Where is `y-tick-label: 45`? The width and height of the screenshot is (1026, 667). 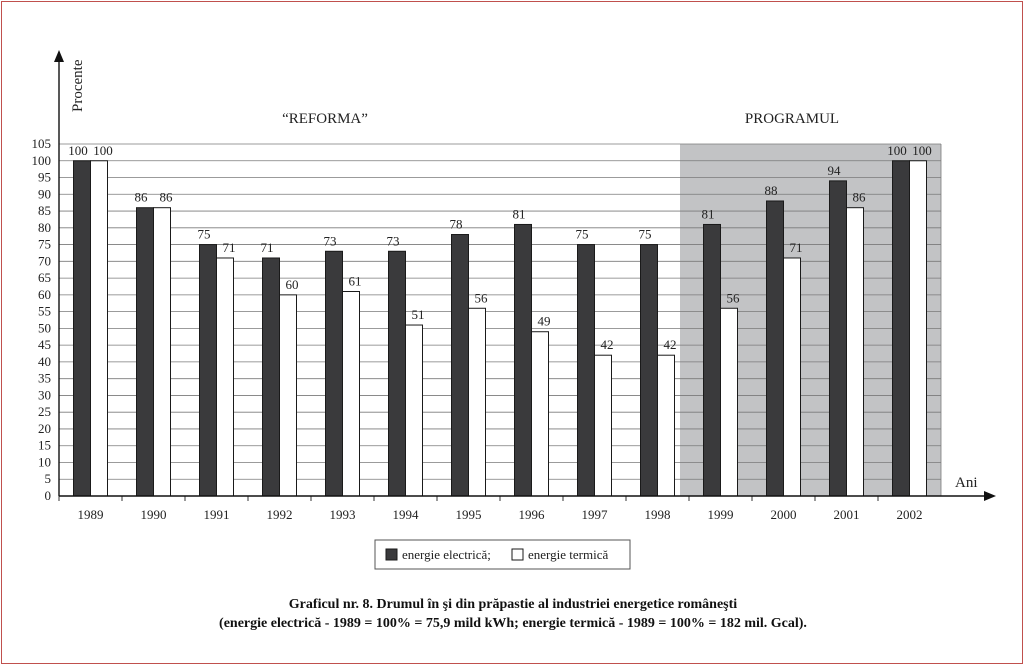 y-tick-label: 45 is located at coordinates (44, 344).